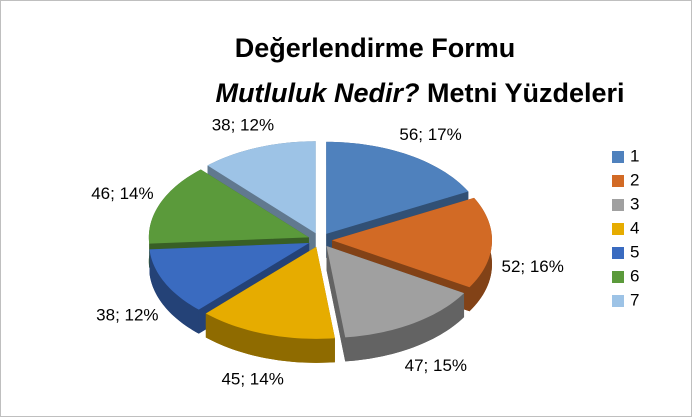 Image resolution: width=692 pixels, height=417 pixels. Describe the element at coordinates (634, 299) in the screenshot. I see `legend-label: 7` at that location.